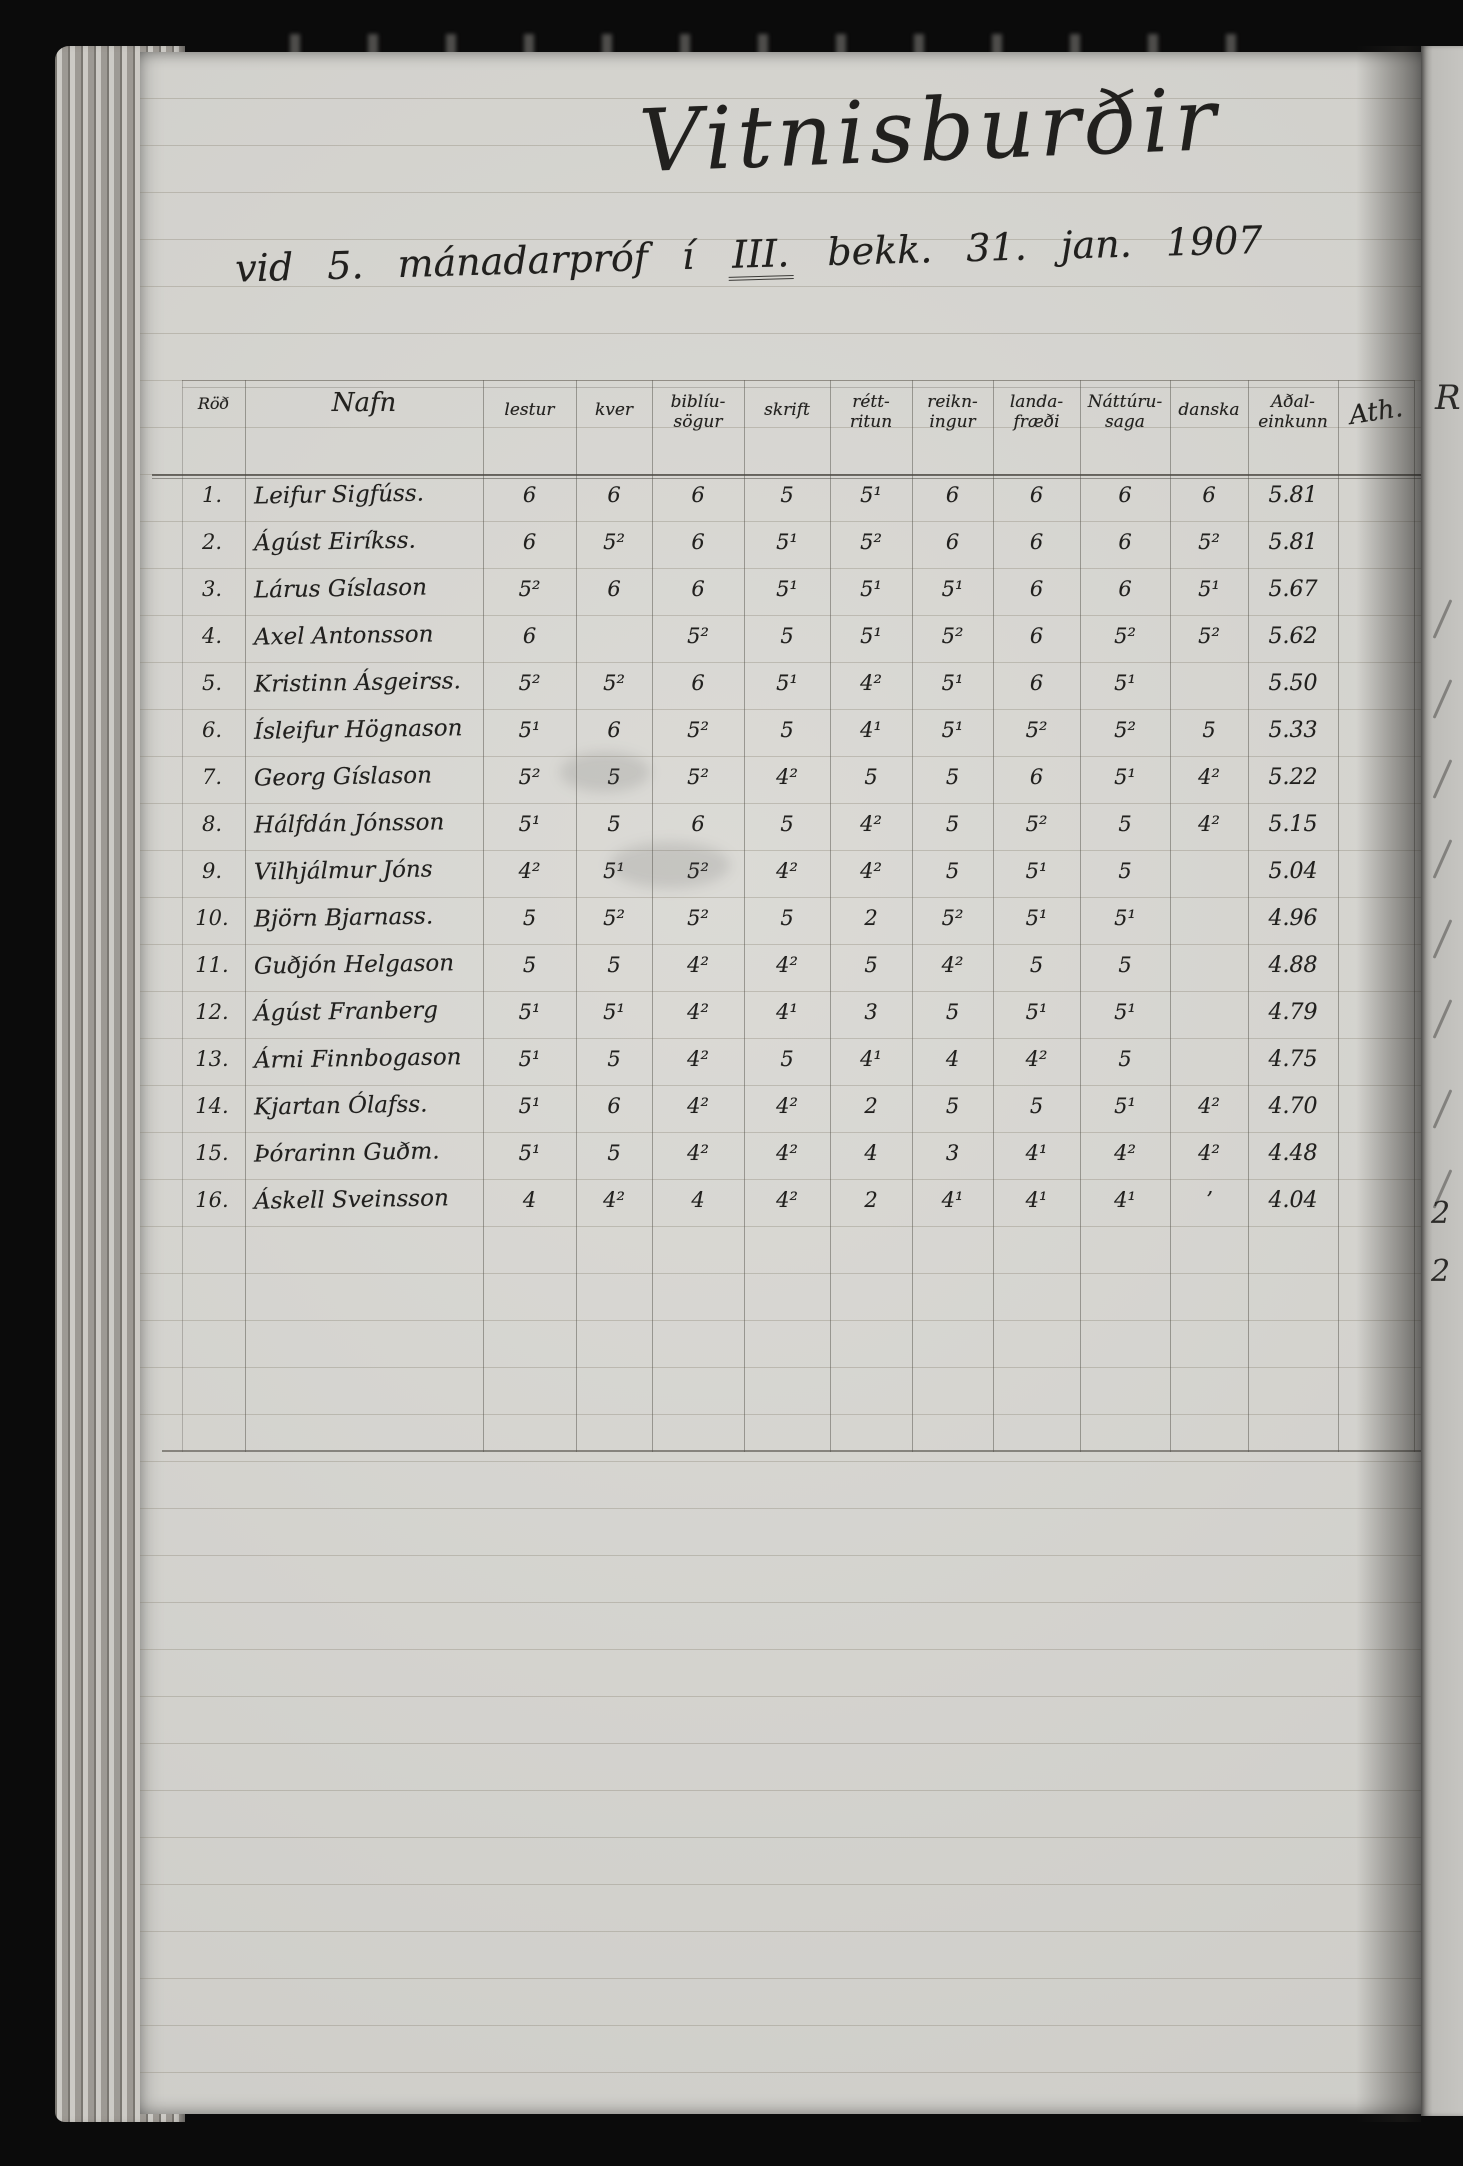 This screenshot has height=2166, width=1463. I want to click on table-header-rule, so click(786, 478).